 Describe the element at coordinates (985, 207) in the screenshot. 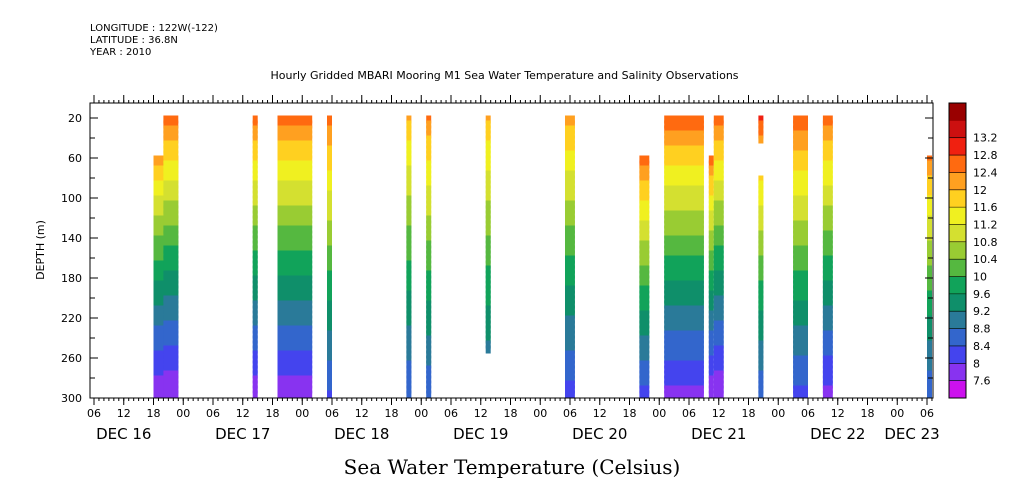

I see `colorbar-label: 11.6` at that location.